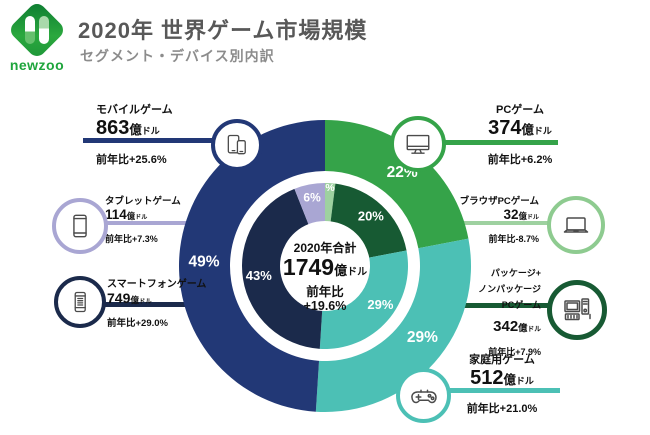 The image size is (650, 435). I want to click on callout-package-pc-yoy: 前年比+7.9%, so click(514, 352).